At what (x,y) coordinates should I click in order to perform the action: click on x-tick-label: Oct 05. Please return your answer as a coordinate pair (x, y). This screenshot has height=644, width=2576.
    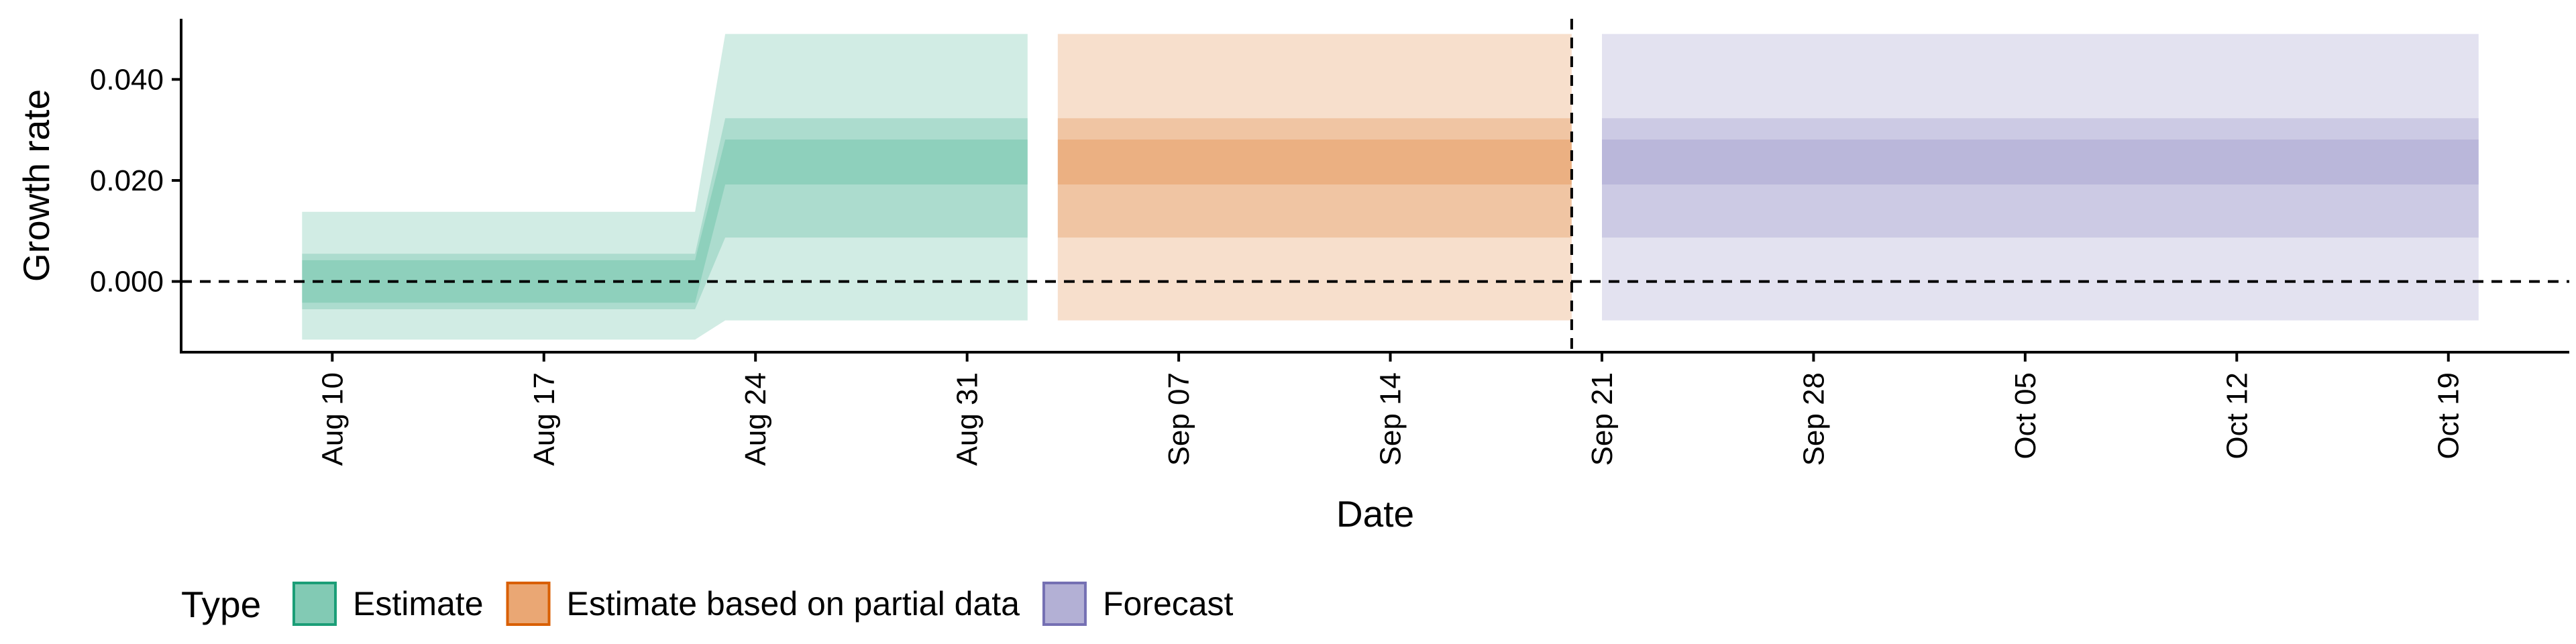
    Looking at the image, I should click on (2025, 416).